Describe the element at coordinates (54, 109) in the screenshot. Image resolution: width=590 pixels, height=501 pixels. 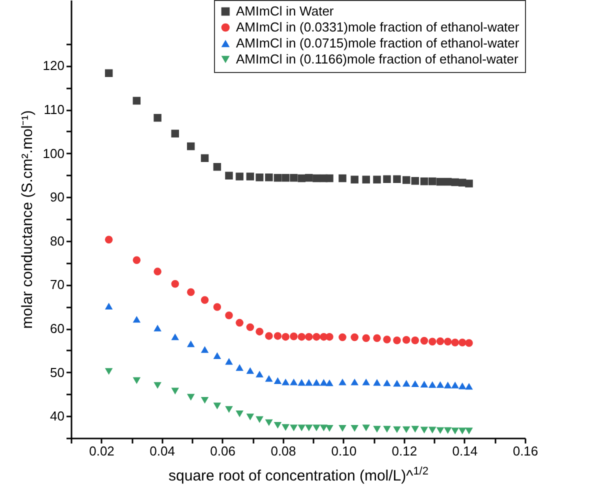
I see `y-tick-label: 110` at that location.